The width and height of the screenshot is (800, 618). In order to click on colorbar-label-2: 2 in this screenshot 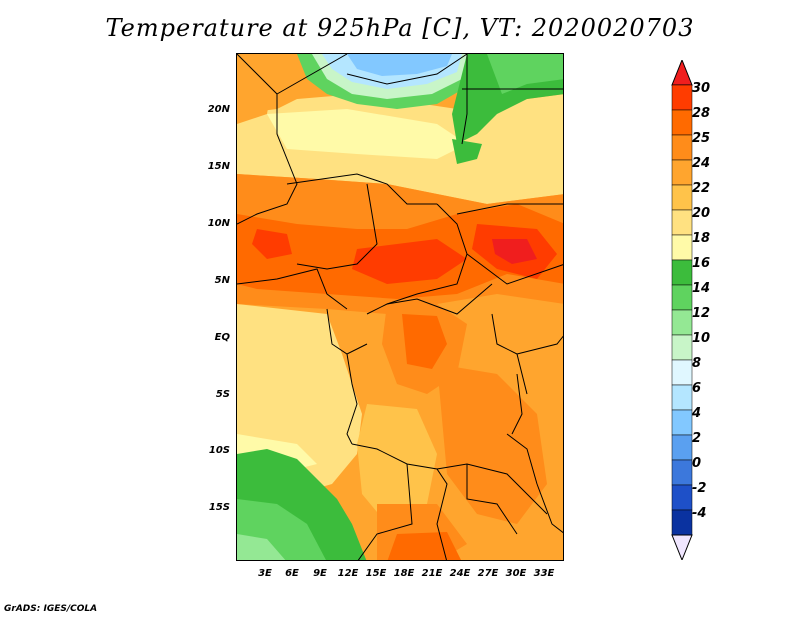, I will do `click(697, 438)`.